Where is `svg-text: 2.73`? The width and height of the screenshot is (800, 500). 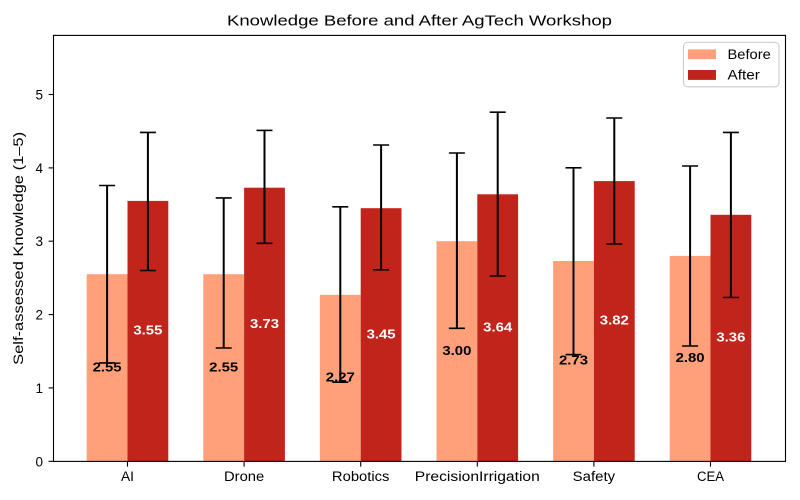 svg-text: 2.73 is located at coordinates (573, 361).